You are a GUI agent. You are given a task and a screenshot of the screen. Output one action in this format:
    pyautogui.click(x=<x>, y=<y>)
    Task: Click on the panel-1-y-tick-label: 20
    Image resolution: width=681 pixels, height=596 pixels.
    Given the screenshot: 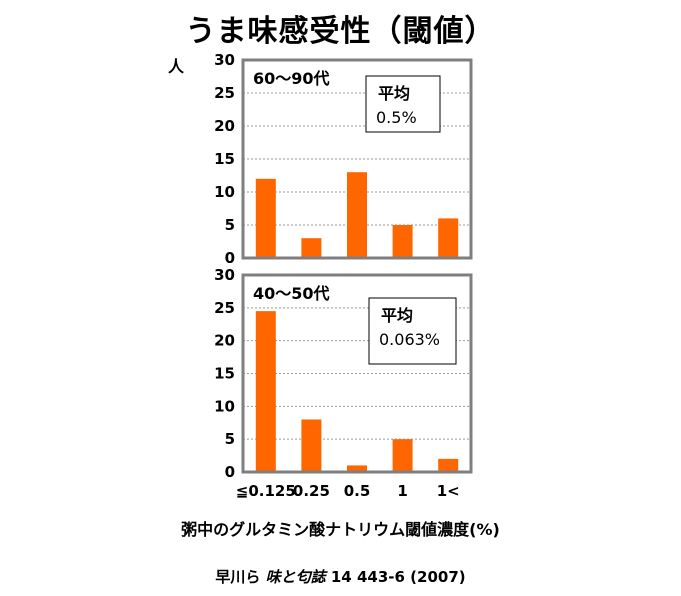 What is the action you would take?
    pyautogui.click(x=224, y=126)
    